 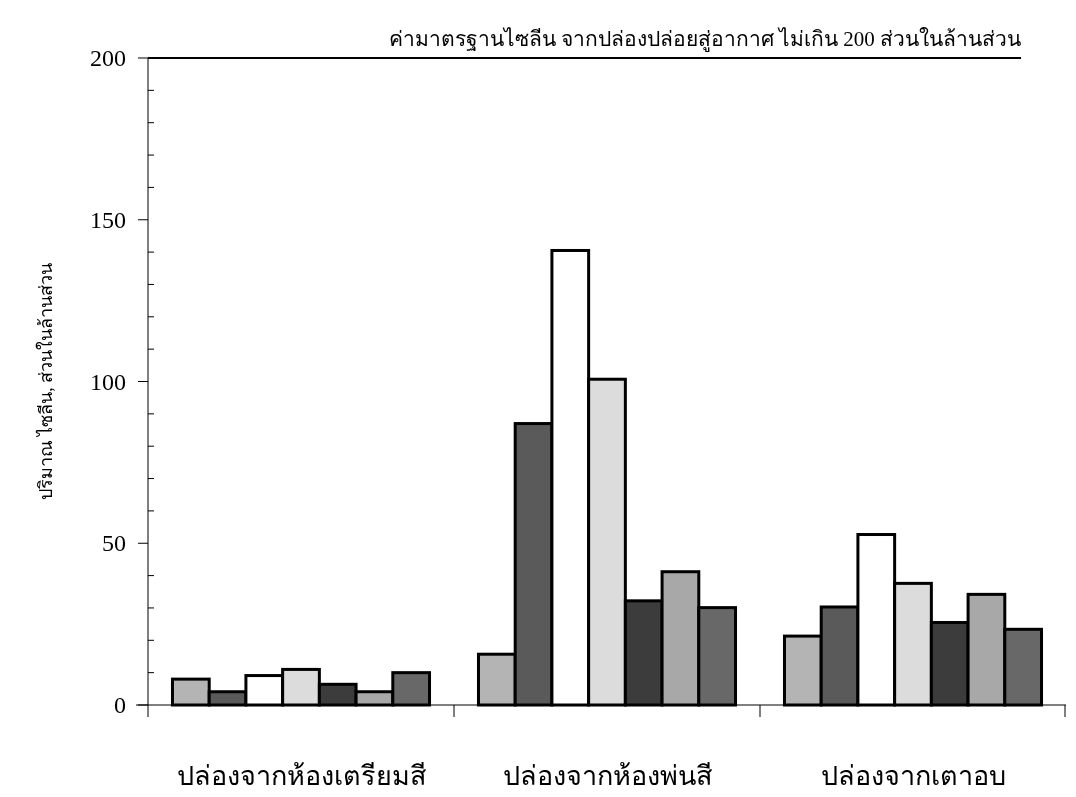 I want to click on x-tick-label: ปล่องจากห้องเตรียมสี, so click(x=301, y=776).